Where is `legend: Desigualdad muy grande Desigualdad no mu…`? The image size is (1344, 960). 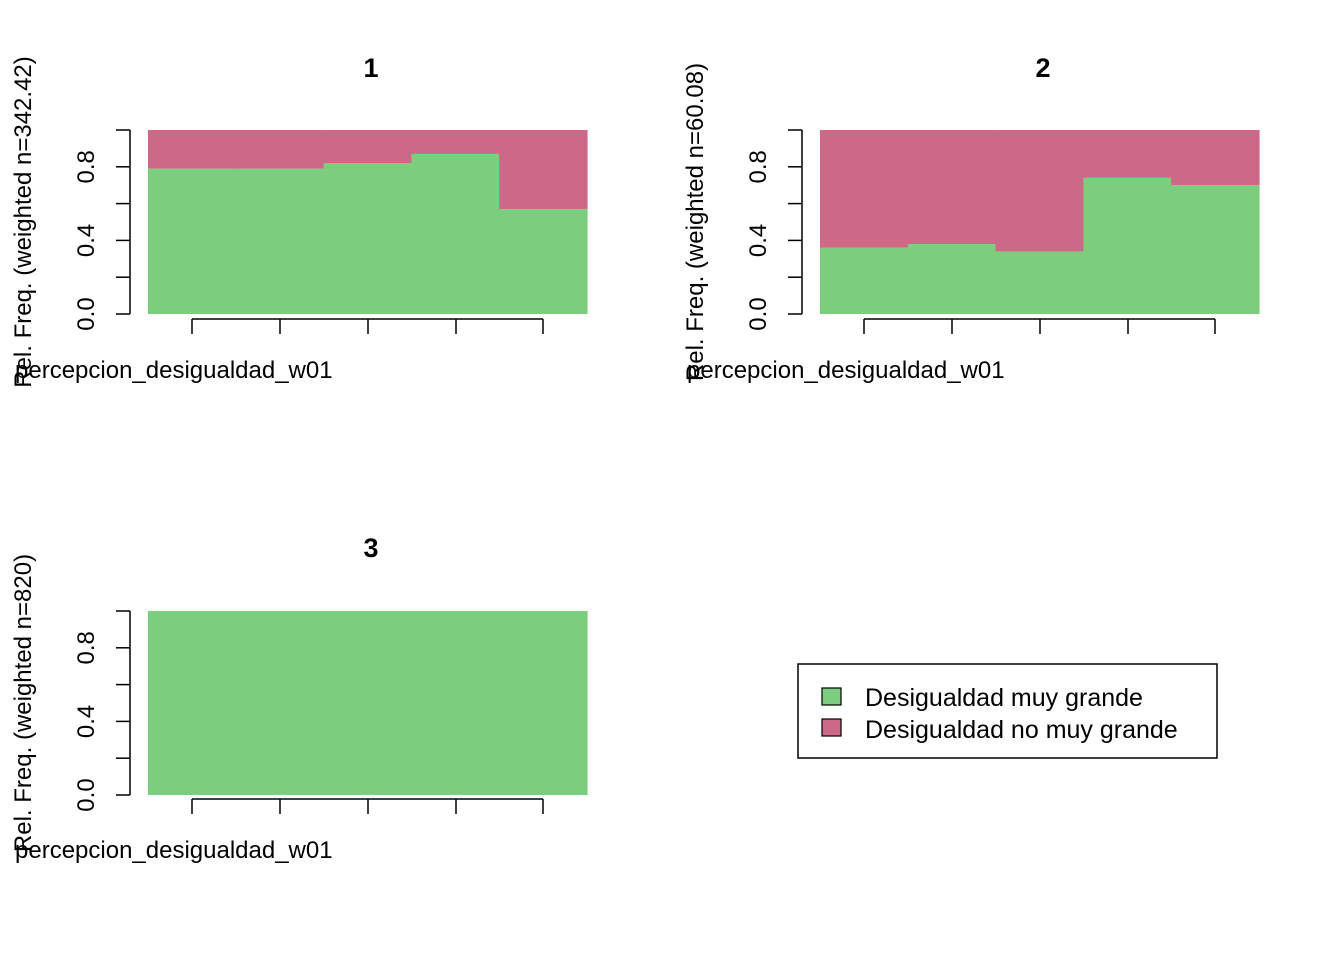 legend: Desigualdad muy grande Desigualdad no mu… is located at coordinates (1007, 711).